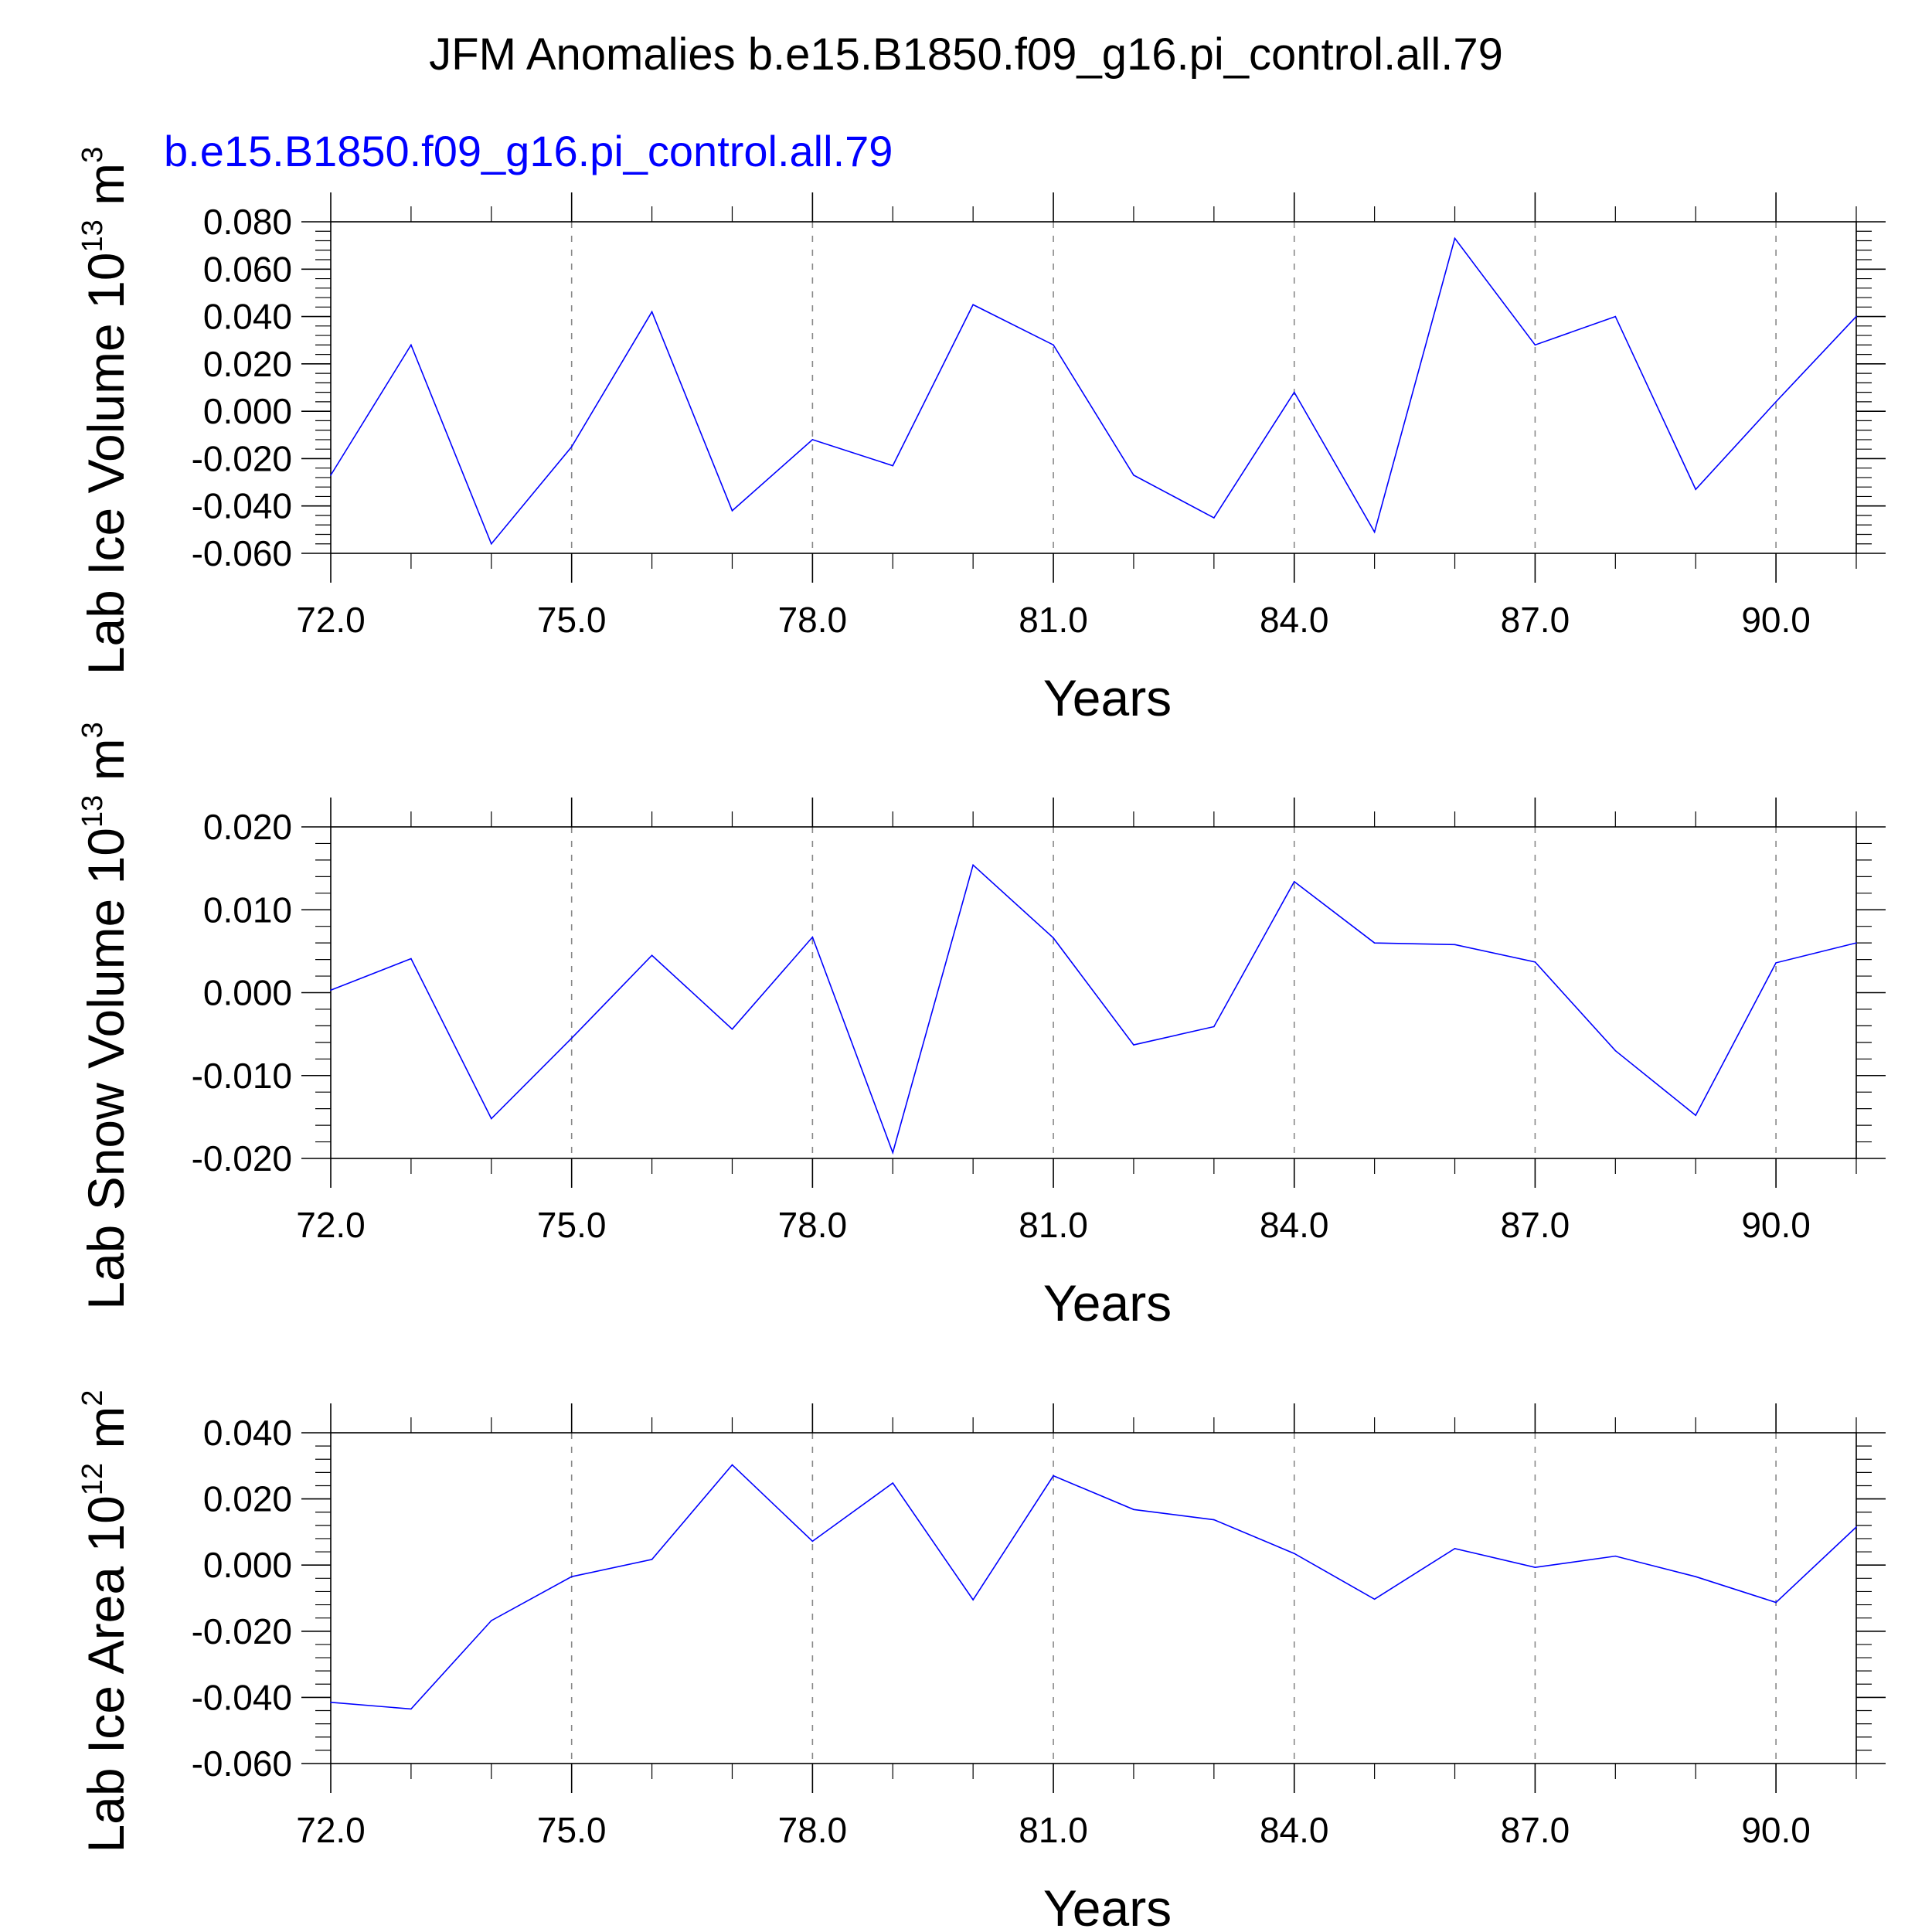  I want to click on panel-1-x-tick-label-0: 72.0, so click(331, 620).